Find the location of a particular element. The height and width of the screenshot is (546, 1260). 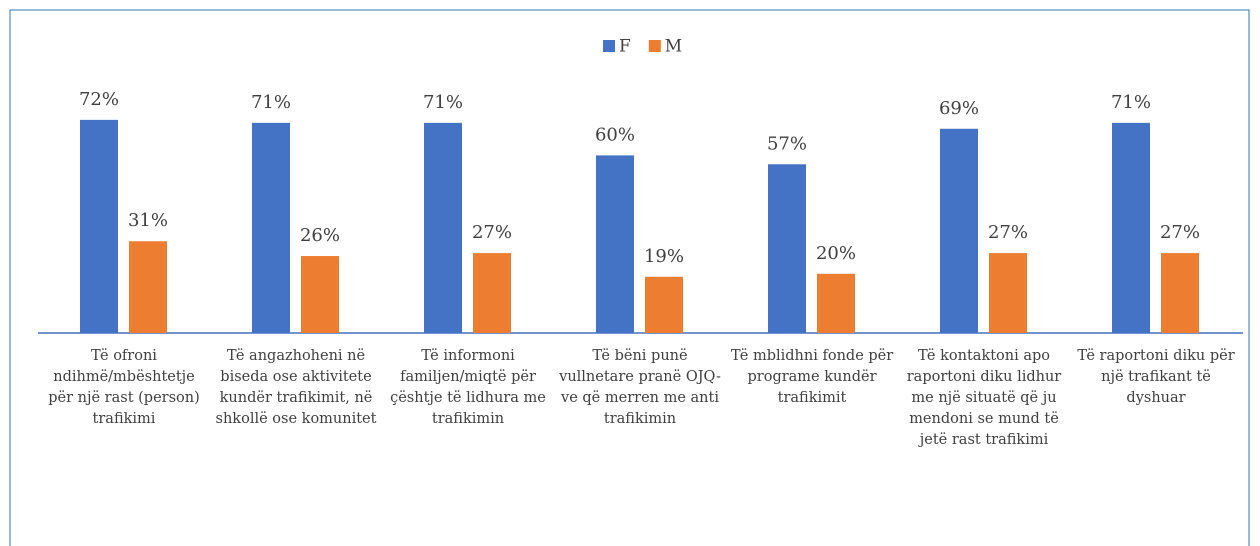

data-label: 57% is located at coordinates (787, 143).